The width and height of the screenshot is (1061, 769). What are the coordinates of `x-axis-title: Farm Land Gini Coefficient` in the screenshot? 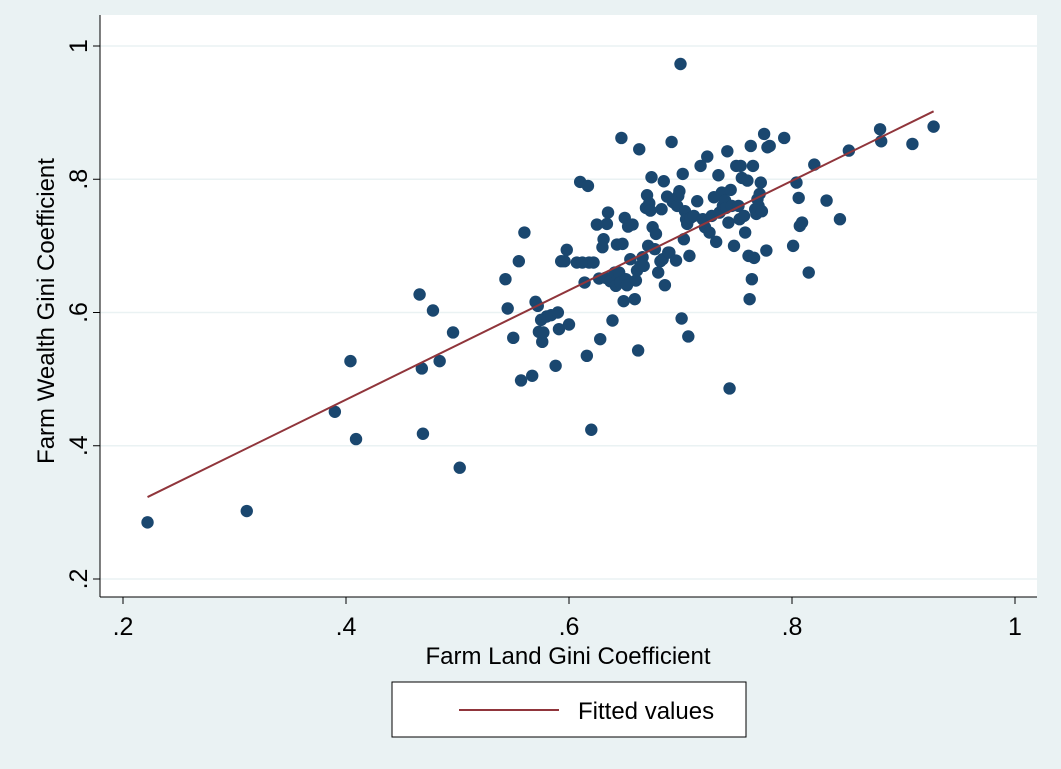 It's located at (567, 656).